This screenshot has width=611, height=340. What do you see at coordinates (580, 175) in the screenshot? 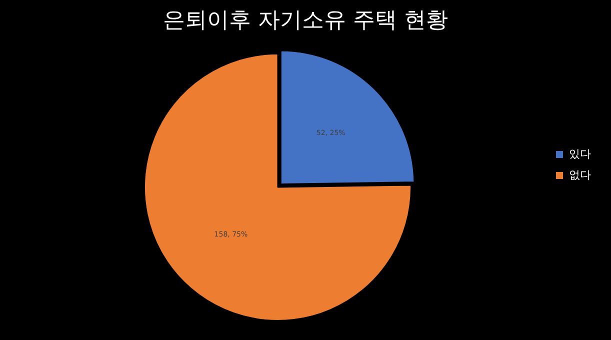
I see `legend-label: 없다` at bounding box center [580, 175].